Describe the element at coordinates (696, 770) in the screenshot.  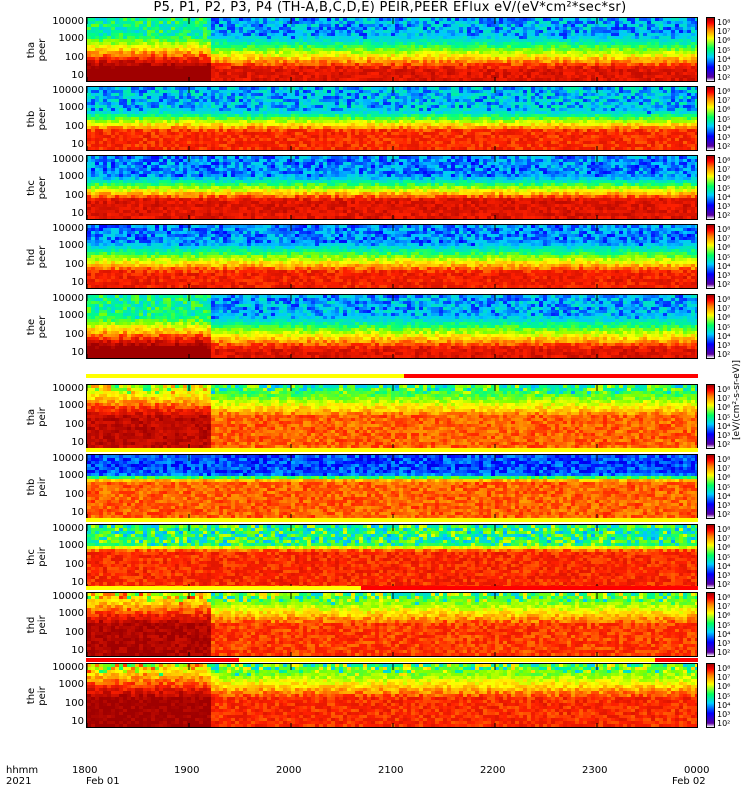
I see `x-tick-label: 0000` at that location.